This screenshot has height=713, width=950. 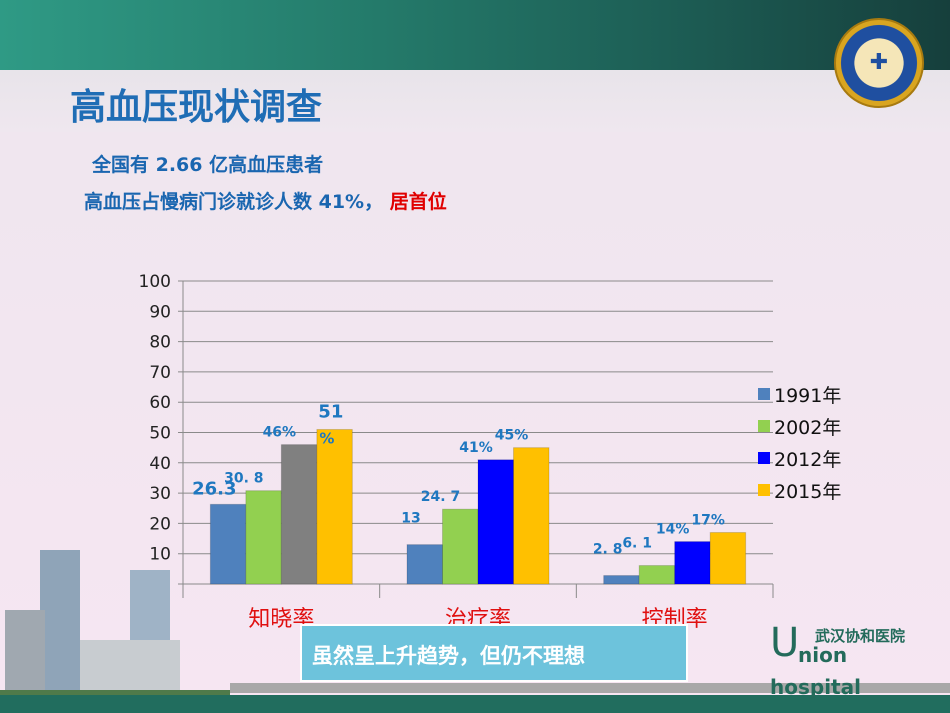 I want to click on y-tick-label: 50, so click(x=160, y=434).